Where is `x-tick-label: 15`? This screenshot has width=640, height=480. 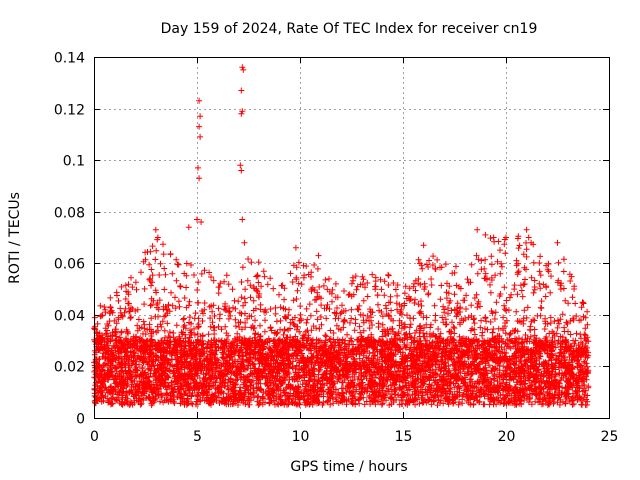
x-tick-label: 15 is located at coordinates (404, 437).